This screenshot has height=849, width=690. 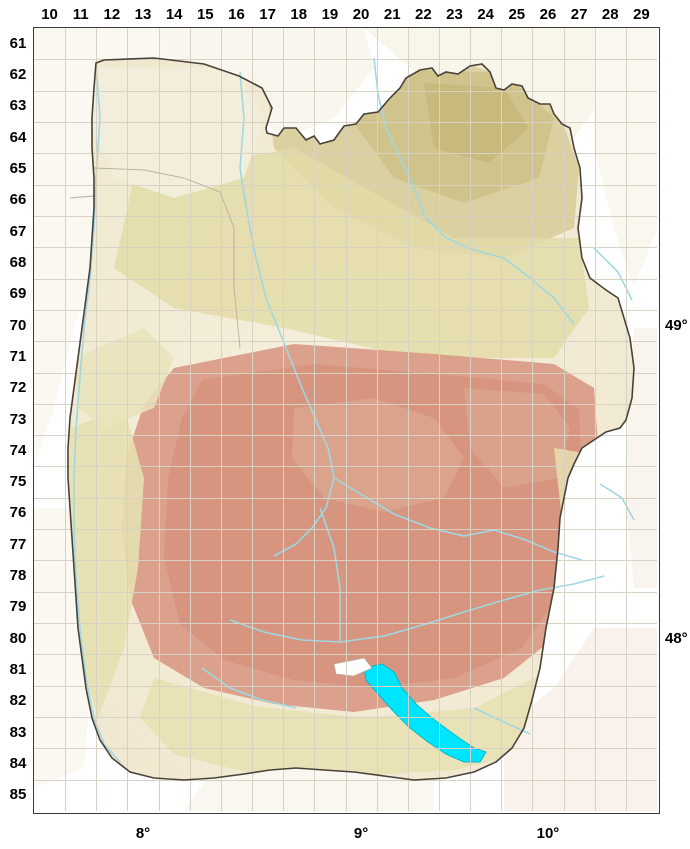 I want to click on bottom-axis-degree-label: 10°, so click(x=548, y=833).